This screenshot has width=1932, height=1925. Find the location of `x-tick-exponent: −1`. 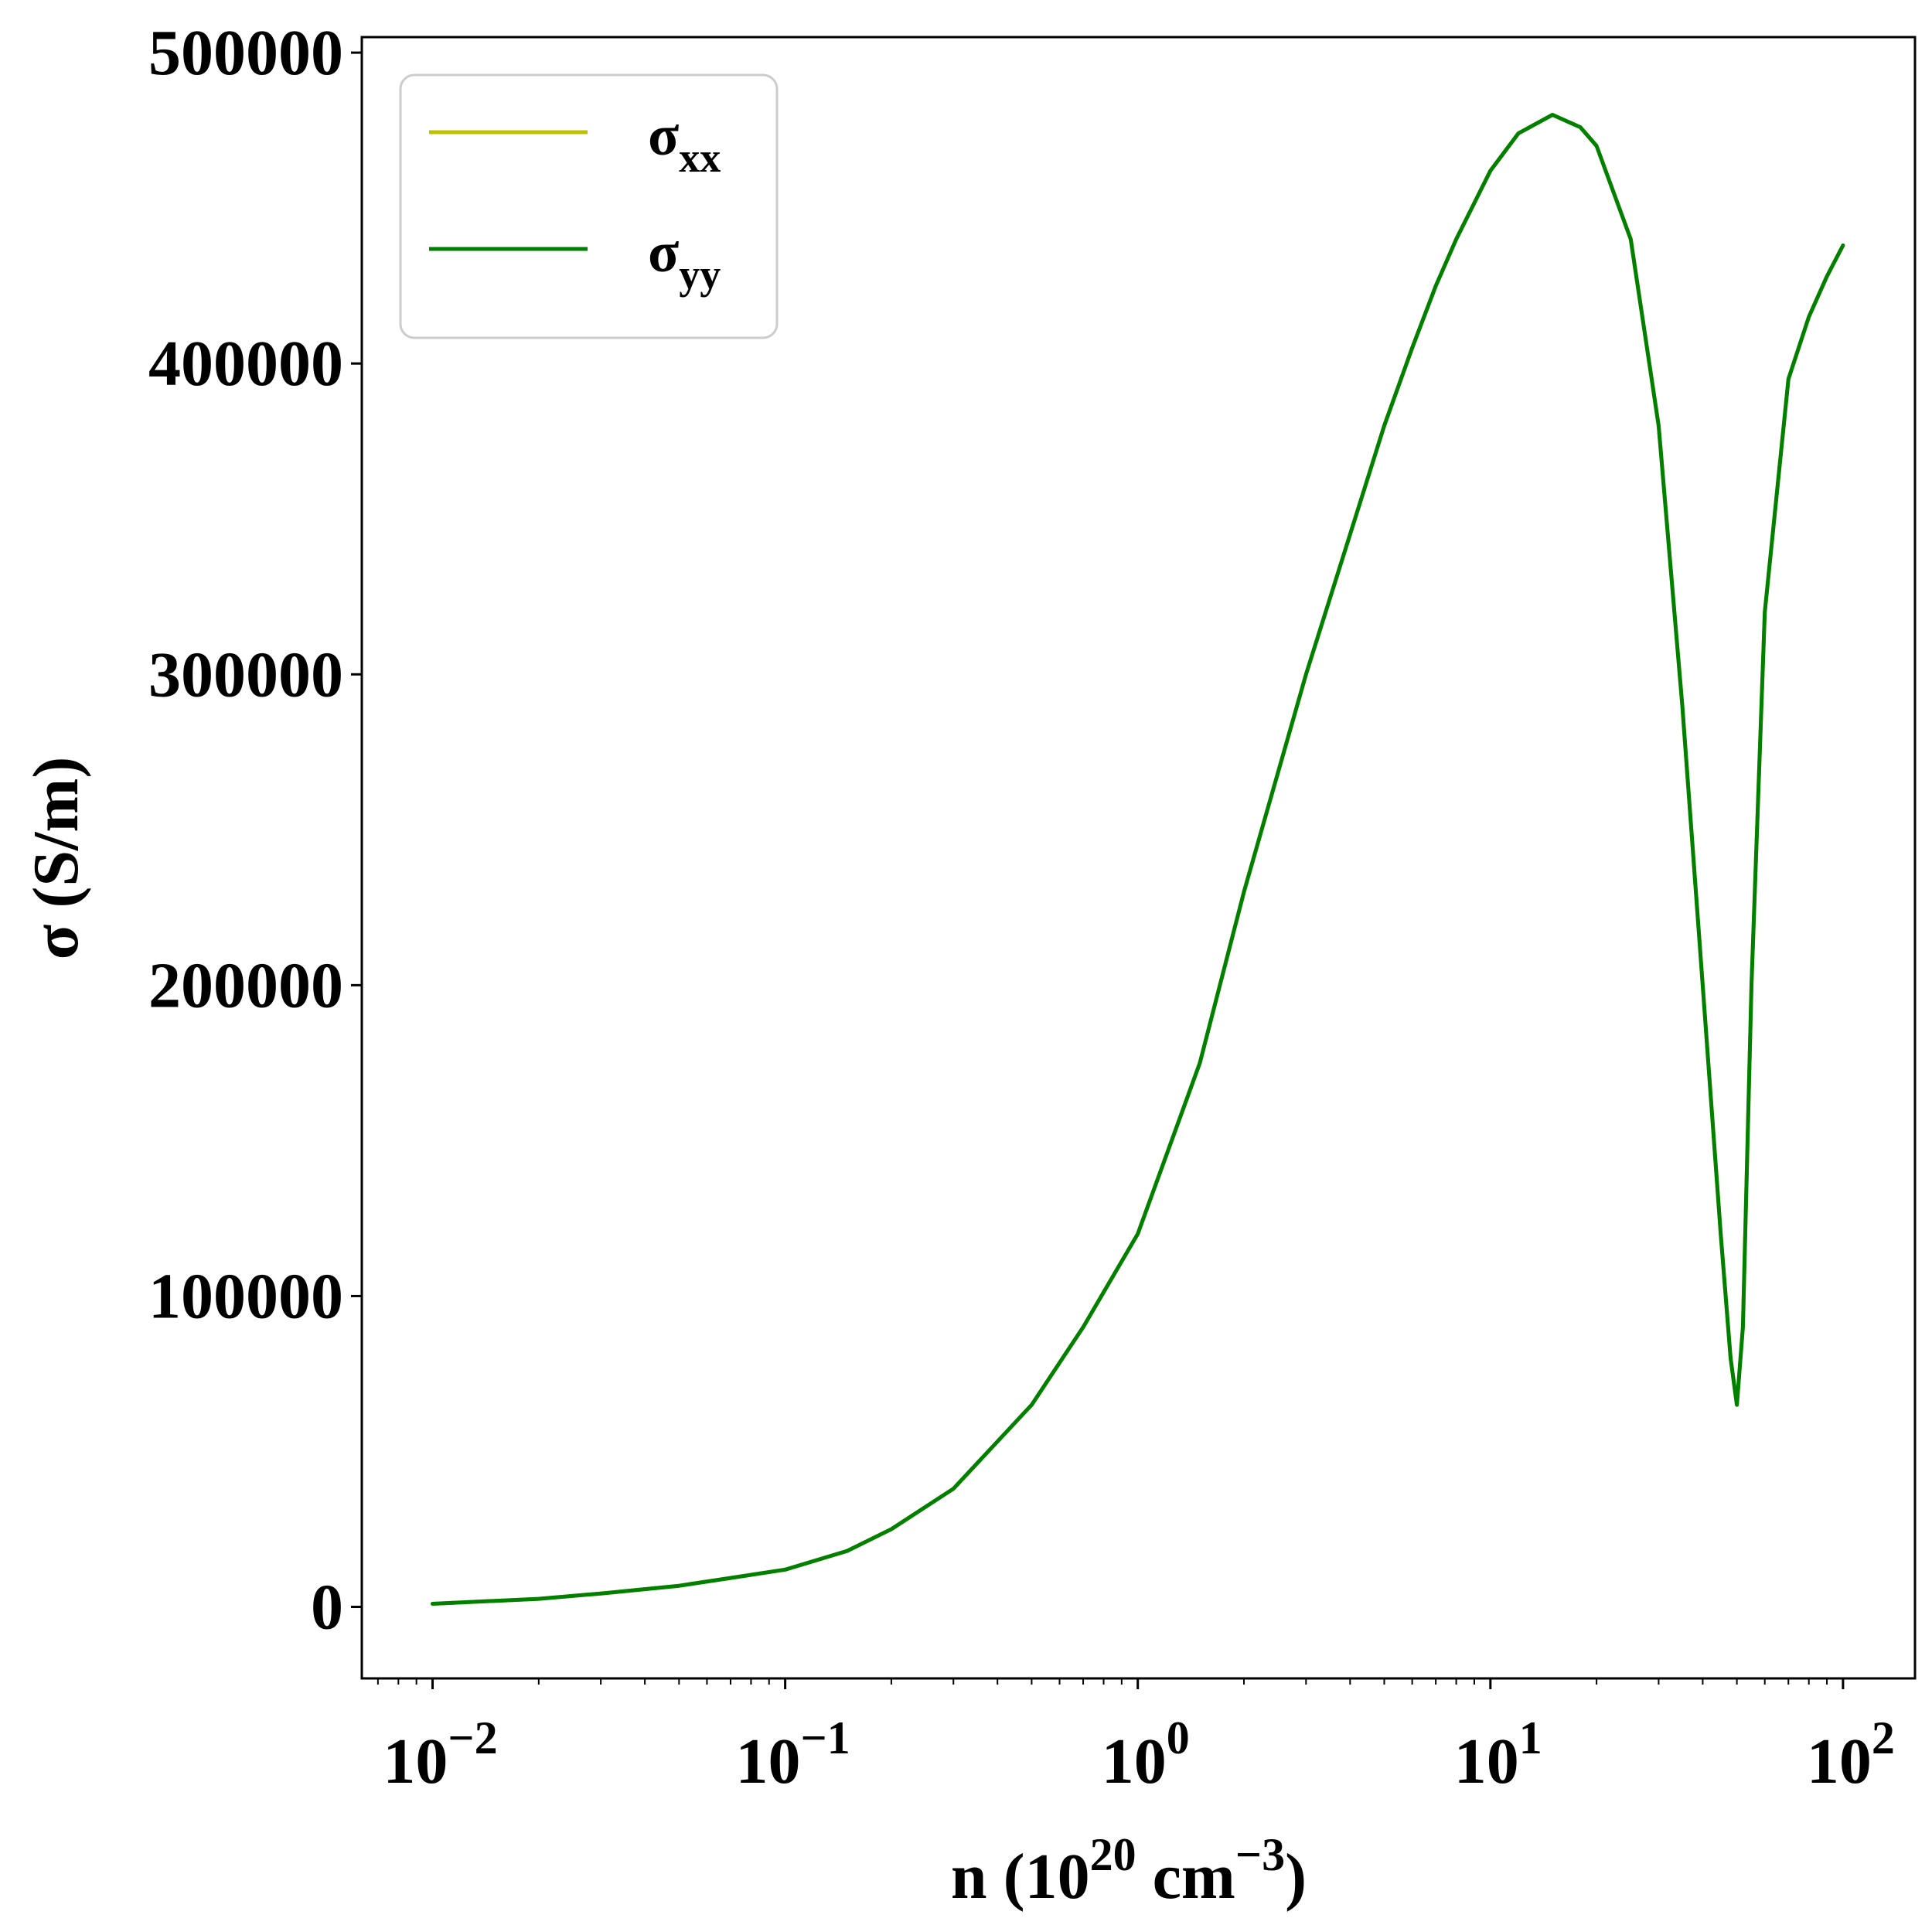

x-tick-exponent: −1 is located at coordinates (825, 1737).